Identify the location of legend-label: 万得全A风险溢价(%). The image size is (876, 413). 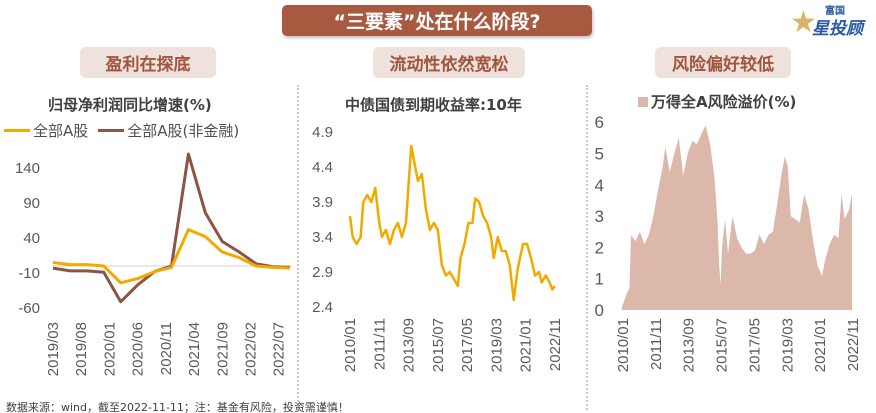
(724, 102).